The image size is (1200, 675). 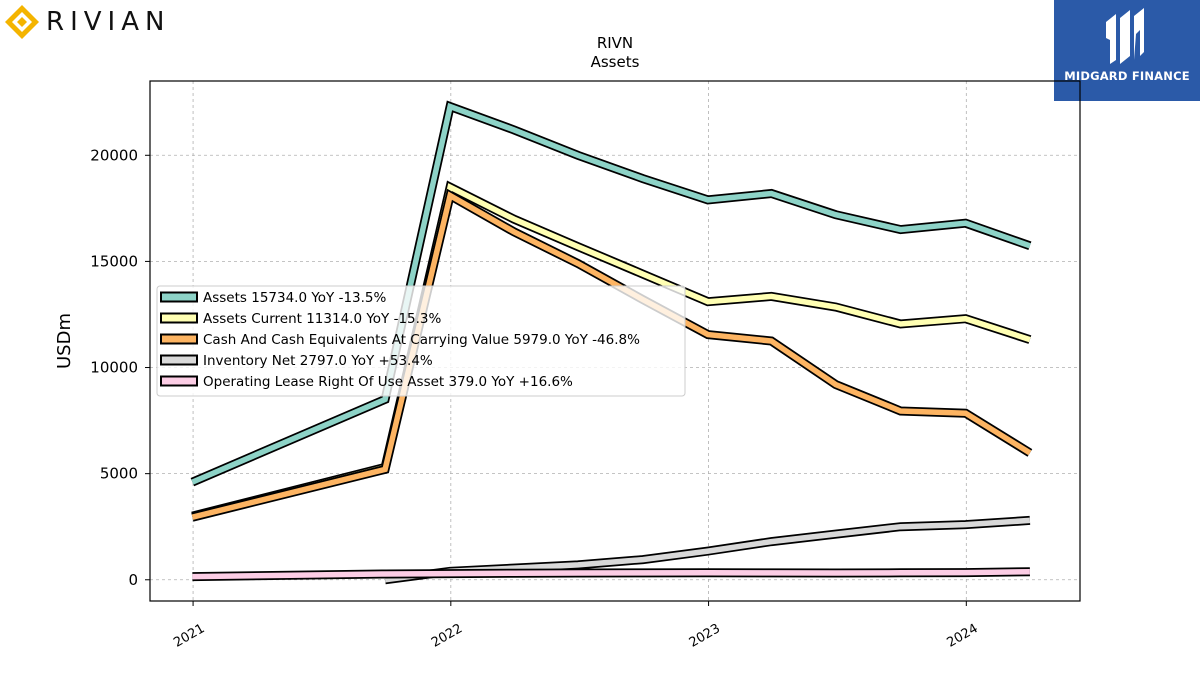 What do you see at coordinates (615, 43) in the screenshot?
I see `chart-title: RIVN` at bounding box center [615, 43].